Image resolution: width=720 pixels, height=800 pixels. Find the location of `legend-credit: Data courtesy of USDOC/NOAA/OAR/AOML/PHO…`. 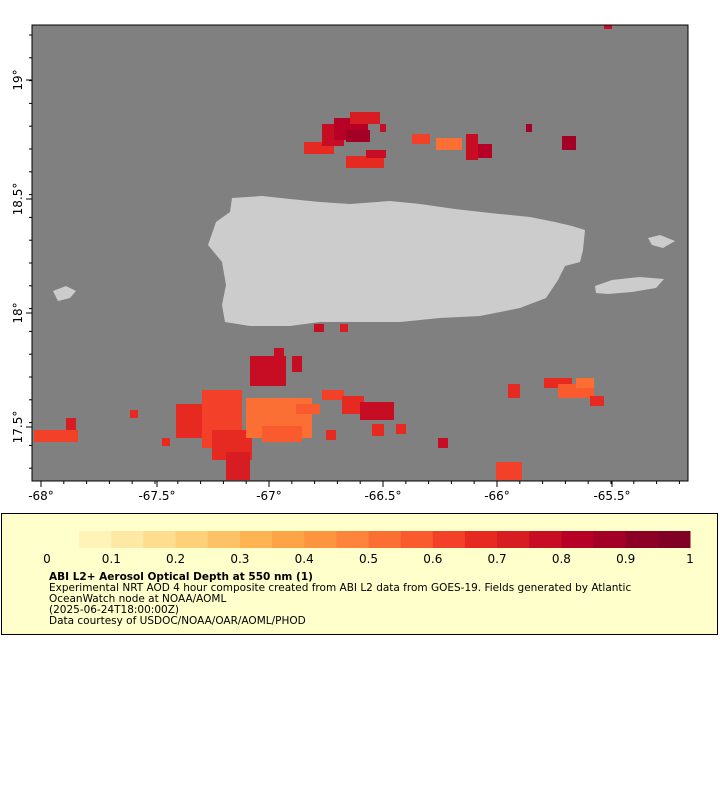

legend-credit: Data courtesy of USDOC/NOAA/OAR/AOML/PHO… is located at coordinates (177, 621).